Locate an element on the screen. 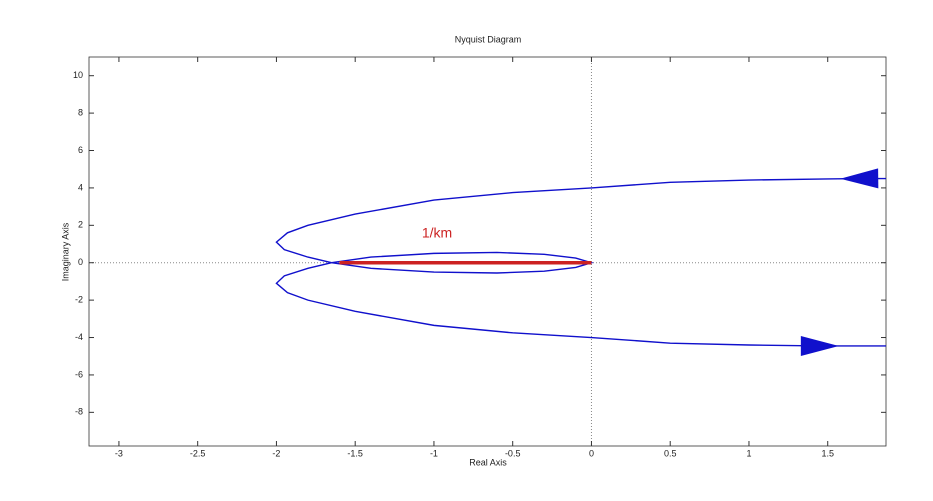  x-tick-label: 0.5 is located at coordinates (670, 453).